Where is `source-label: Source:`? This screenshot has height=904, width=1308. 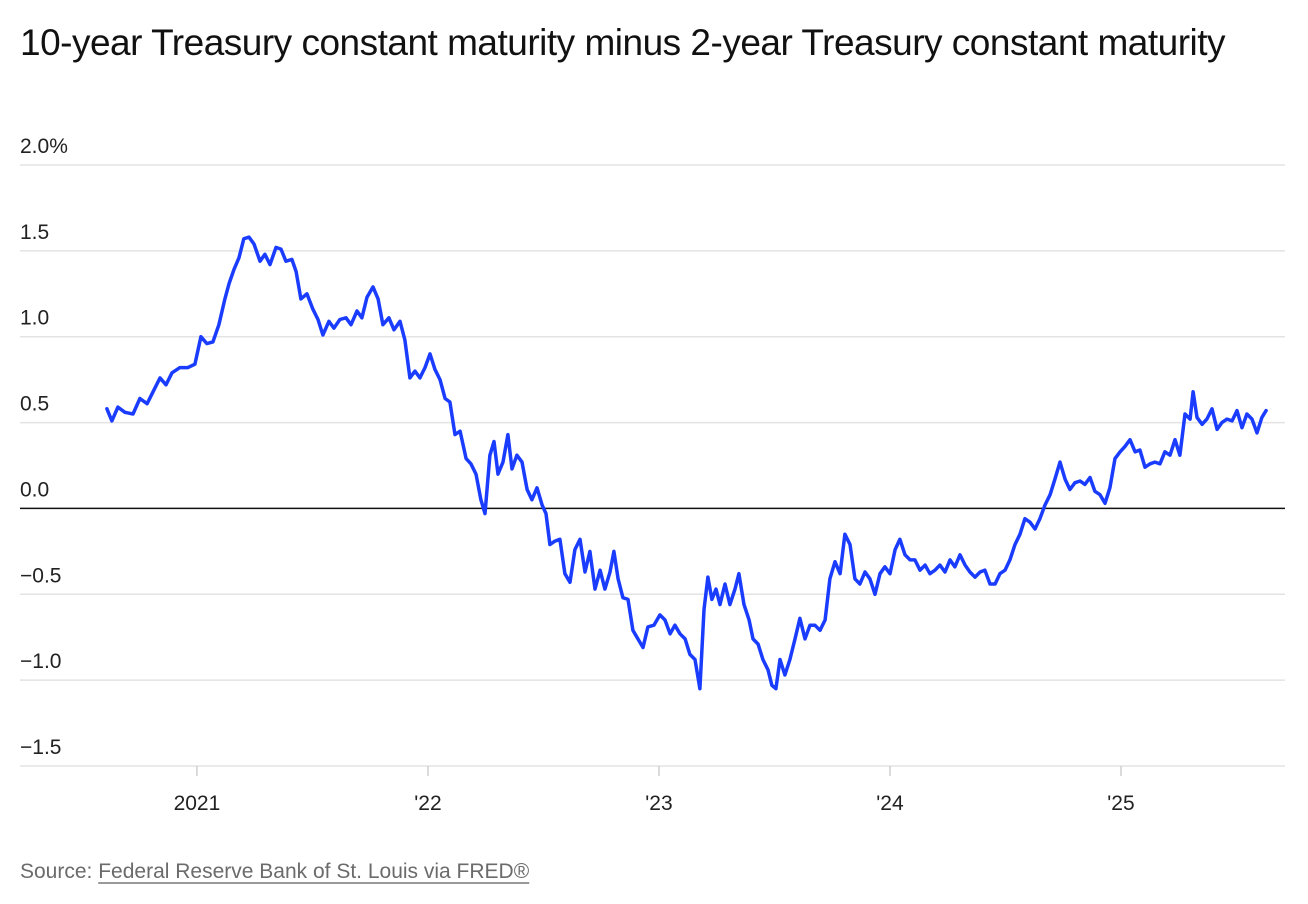 source-label: Source: is located at coordinates (56, 871).